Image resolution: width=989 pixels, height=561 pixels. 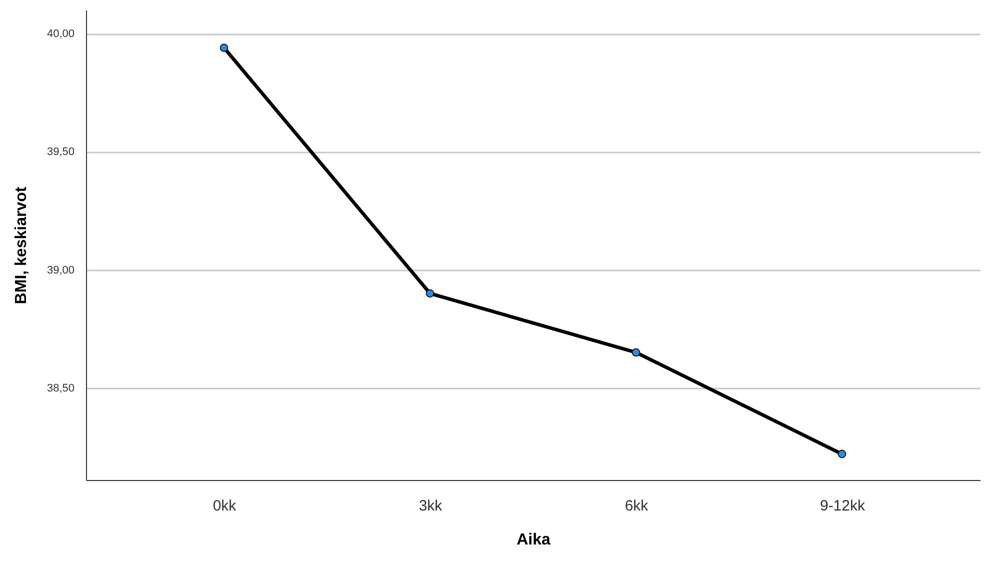 What do you see at coordinates (60, 388) in the screenshot?
I see `y-tick-label: 38,50` at bounding box center [60, 388].